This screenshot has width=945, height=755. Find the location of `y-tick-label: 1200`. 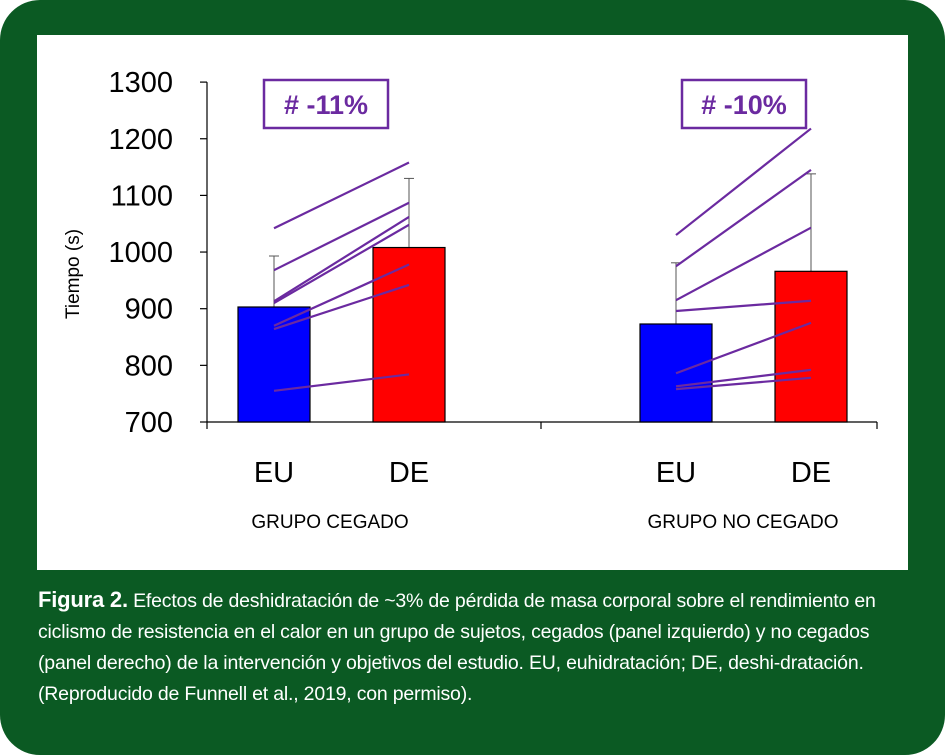

y-tick-label: 1200 is located at coordinates (140, 140).